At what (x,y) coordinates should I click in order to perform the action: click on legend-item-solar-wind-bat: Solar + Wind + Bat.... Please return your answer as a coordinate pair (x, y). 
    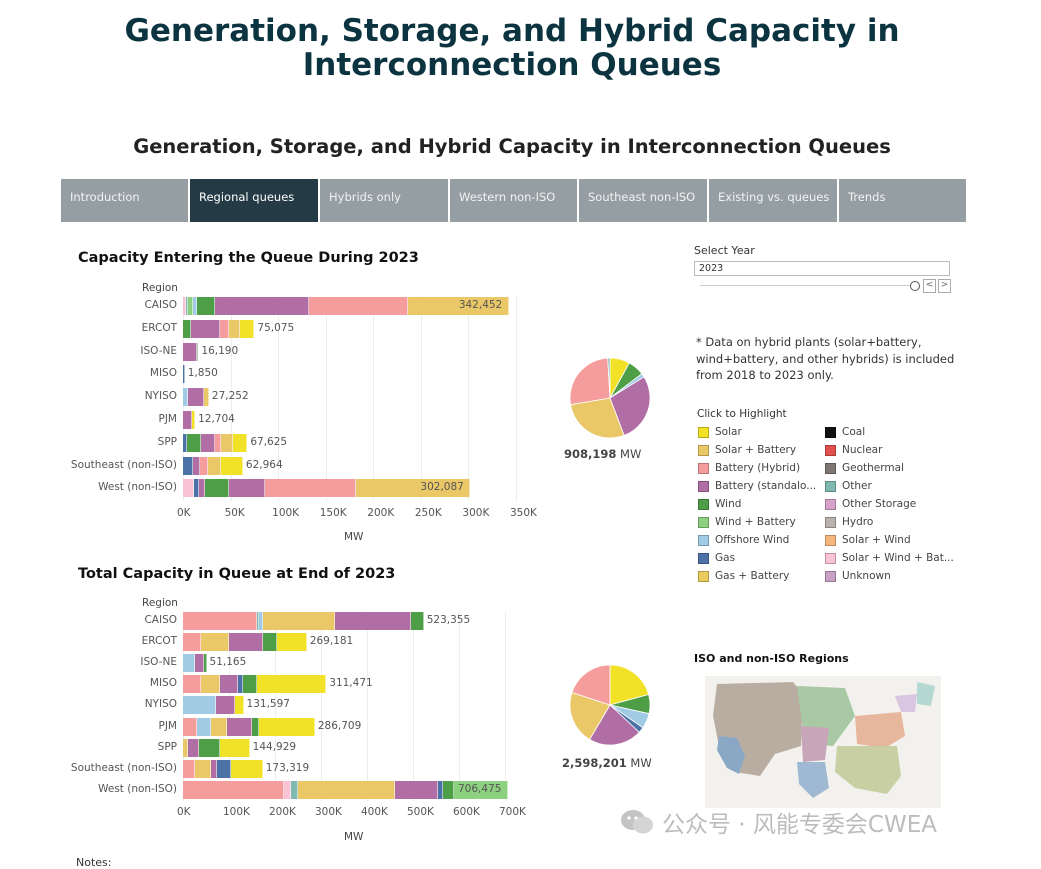
    Looking at the image, I should click on (889, 558).